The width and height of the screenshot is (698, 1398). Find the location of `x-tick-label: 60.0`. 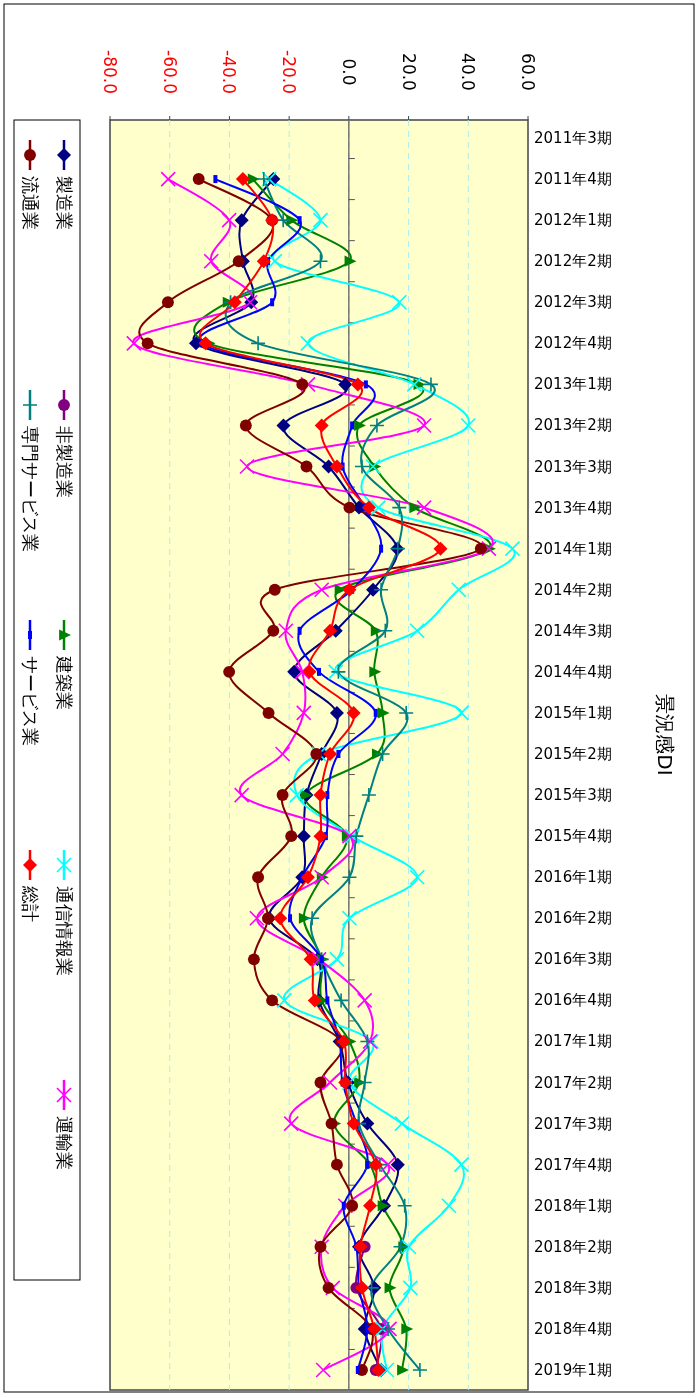

x-tick-label: 60.0 is located at coordinates (528, 72).